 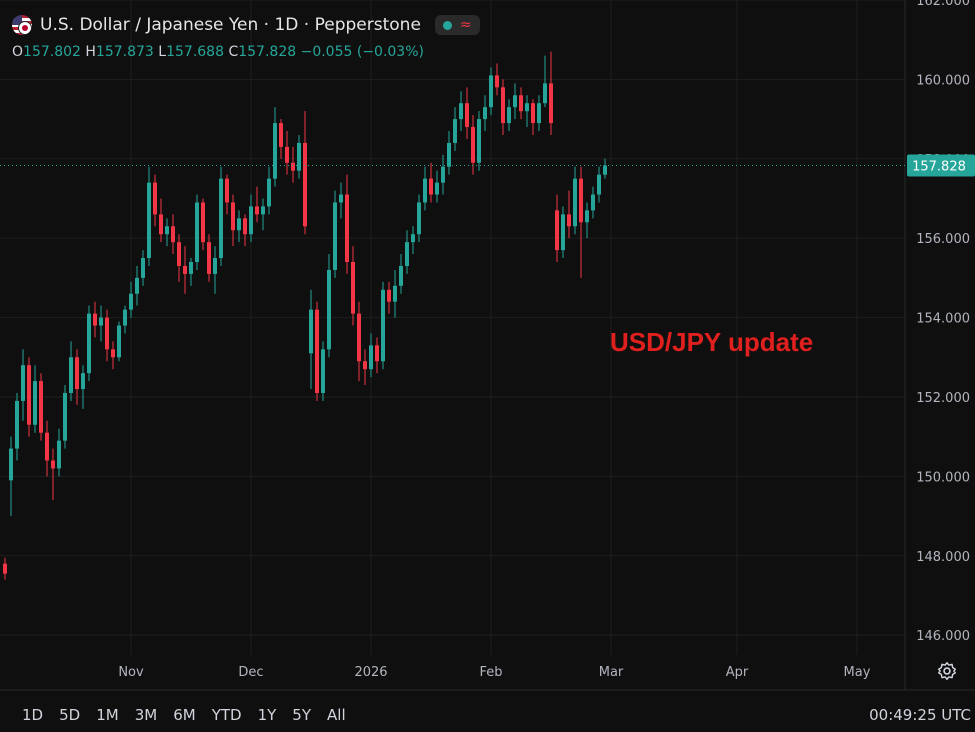 I want to click on time-axis: Nov Dec 2026 Feb Mar Apr May, so click(x=494, y=672).